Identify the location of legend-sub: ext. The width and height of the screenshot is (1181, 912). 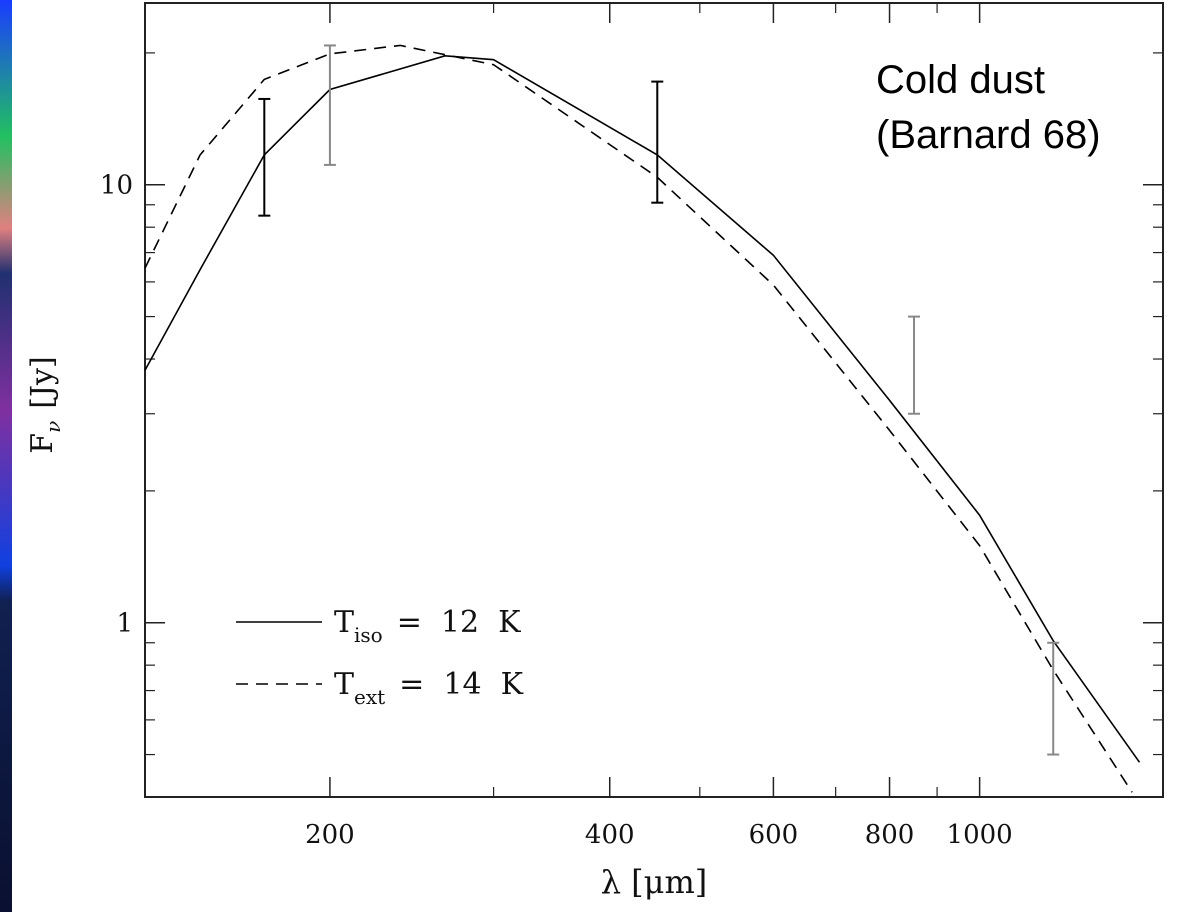
(369, 697).